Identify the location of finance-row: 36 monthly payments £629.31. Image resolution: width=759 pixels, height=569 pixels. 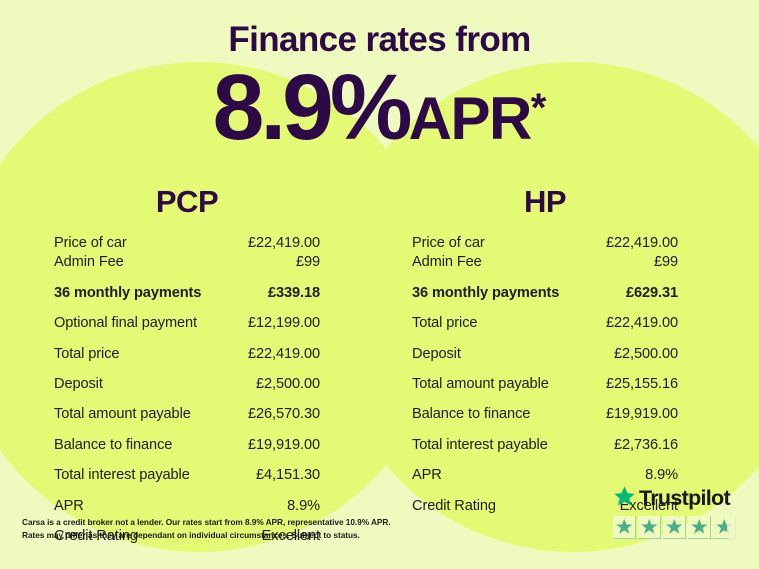
(545, 293).